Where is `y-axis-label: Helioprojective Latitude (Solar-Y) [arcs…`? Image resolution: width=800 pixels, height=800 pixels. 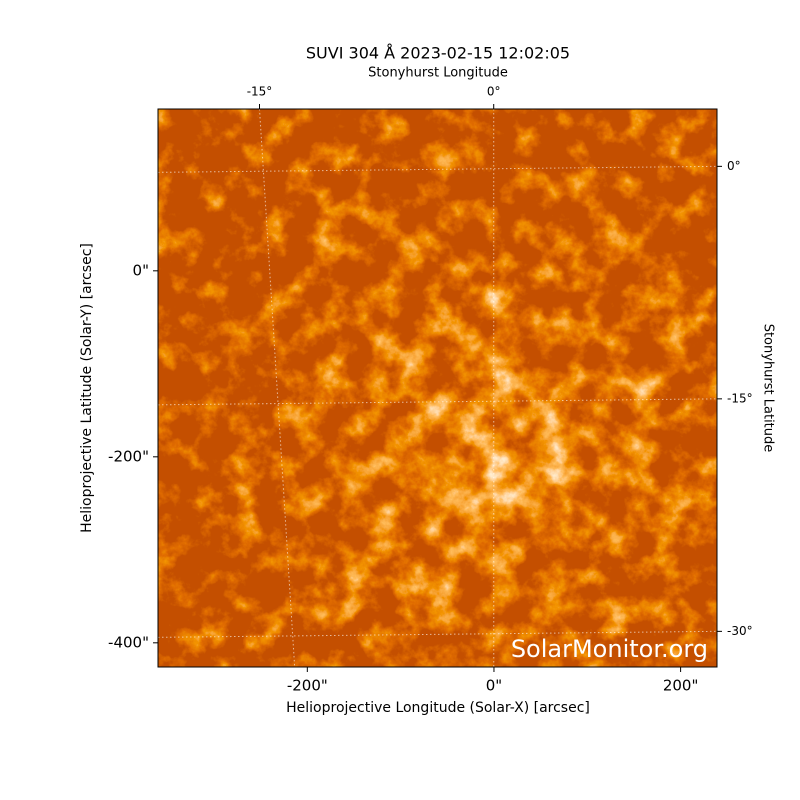
y-axis-label: Helioprojective Latitude (Solar-Y) [arcs… is located at coordinates (87, 388).